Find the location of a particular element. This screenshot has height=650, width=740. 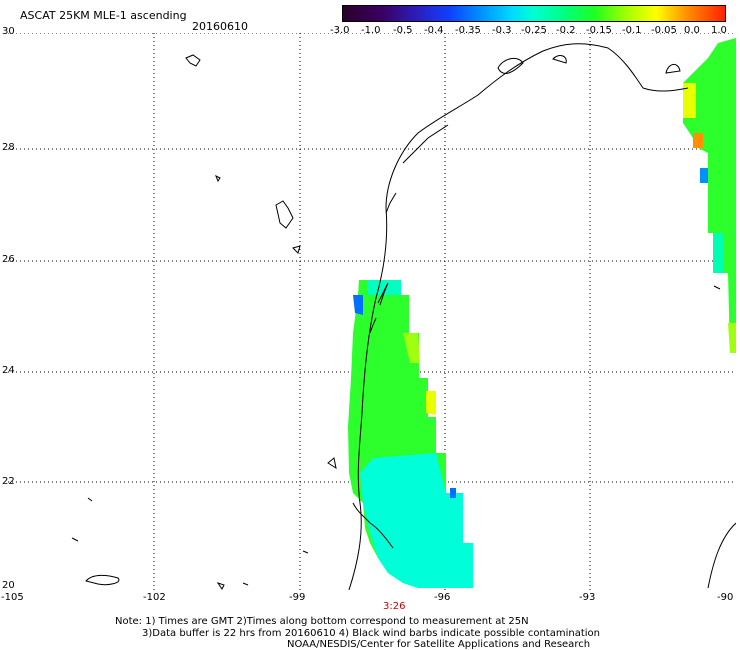

colorbar-tick: -1.0 is located at coordinates (371, 30).